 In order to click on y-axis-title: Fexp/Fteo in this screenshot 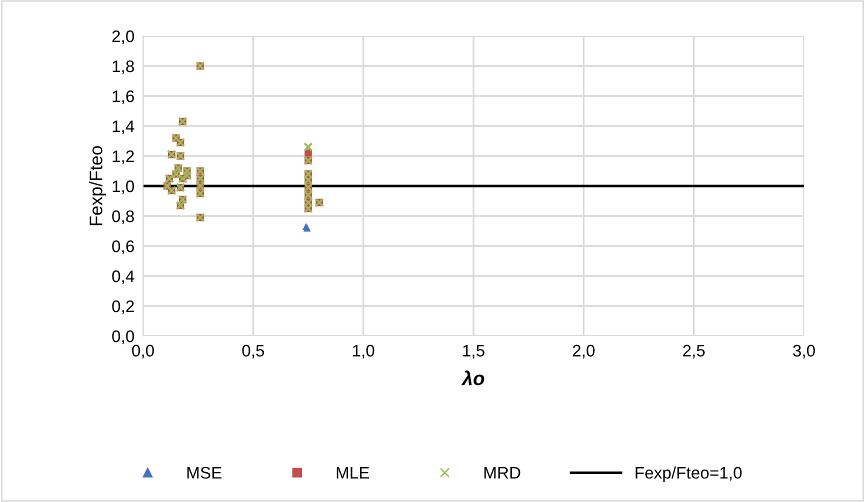, I will do `click(97, 186)`.